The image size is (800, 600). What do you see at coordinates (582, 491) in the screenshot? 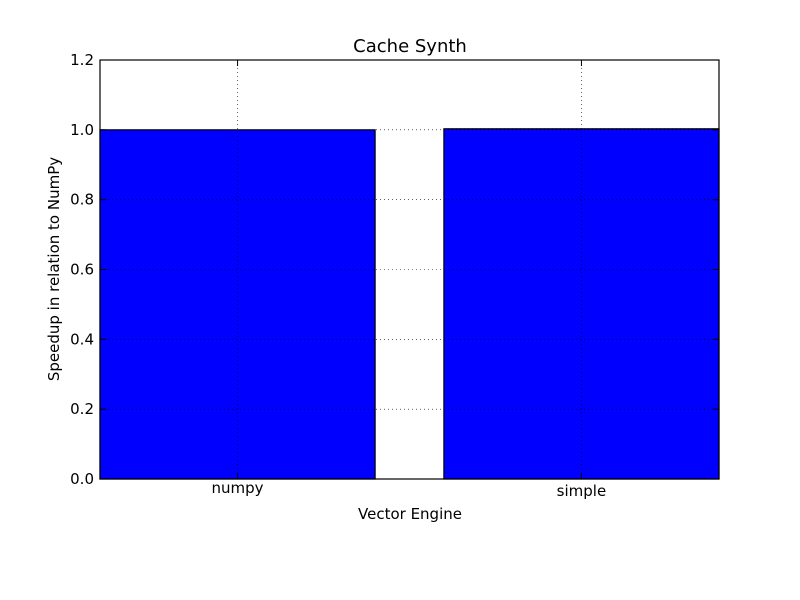
I see `x-tick-label-simple: simple` at bounding box center [582, 491].